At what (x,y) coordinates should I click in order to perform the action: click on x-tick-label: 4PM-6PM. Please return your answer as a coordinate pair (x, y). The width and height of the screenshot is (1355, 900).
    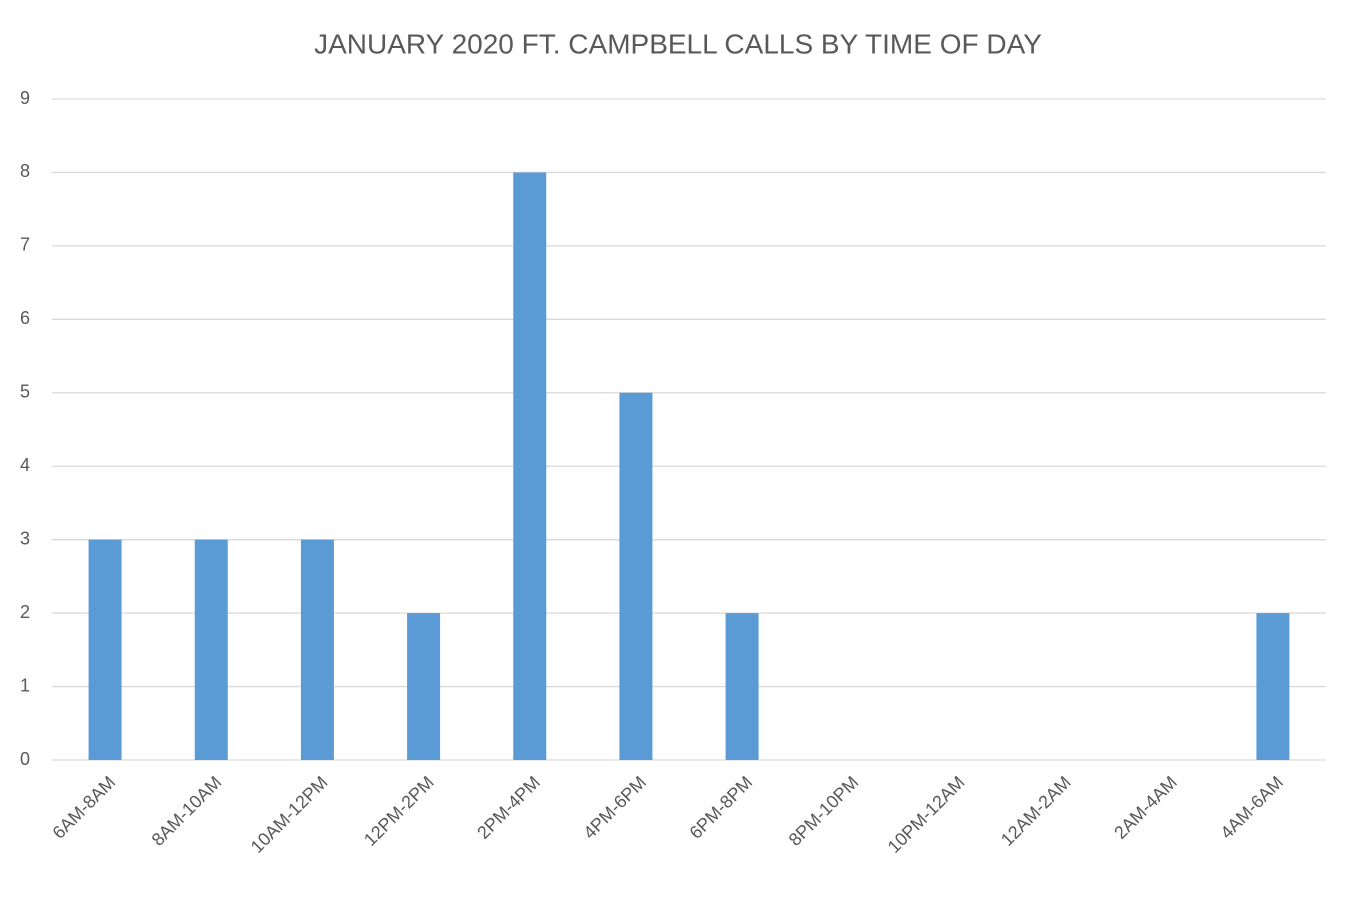
    Looking at the image, I should click on (614, 807).